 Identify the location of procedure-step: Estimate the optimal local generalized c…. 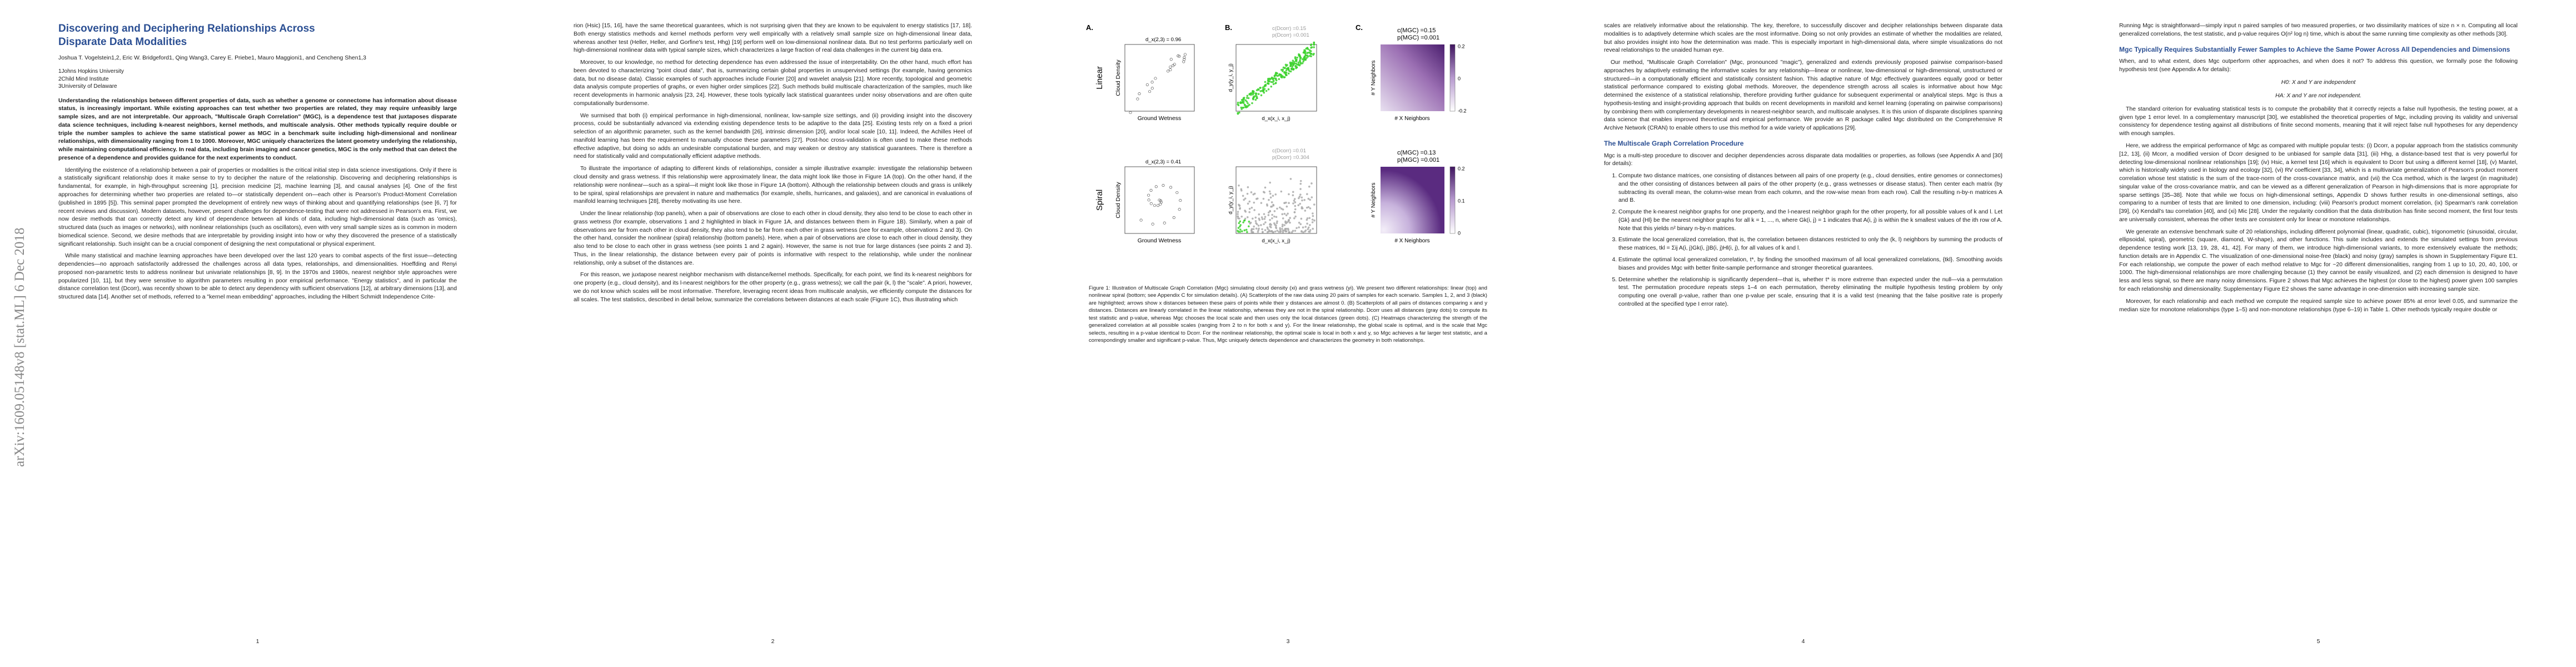
(1810, 264).